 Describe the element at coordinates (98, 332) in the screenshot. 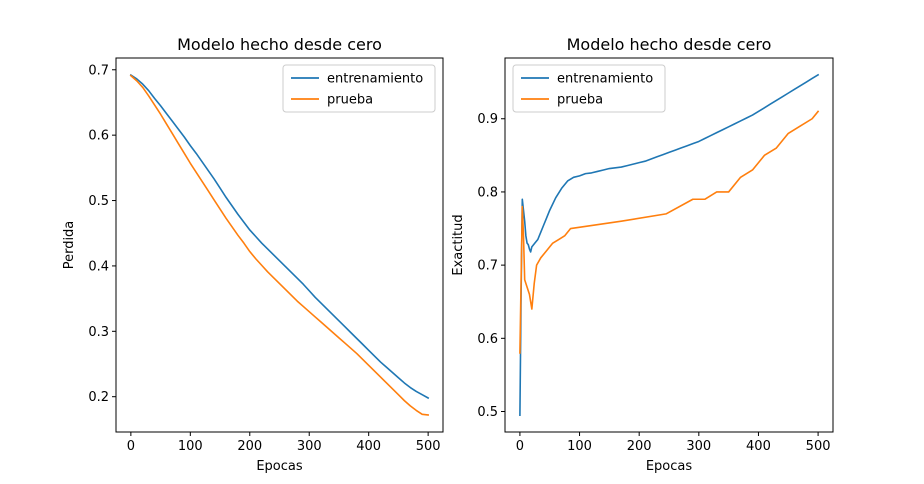

I see `y-tick-label: 0.3` at that location.